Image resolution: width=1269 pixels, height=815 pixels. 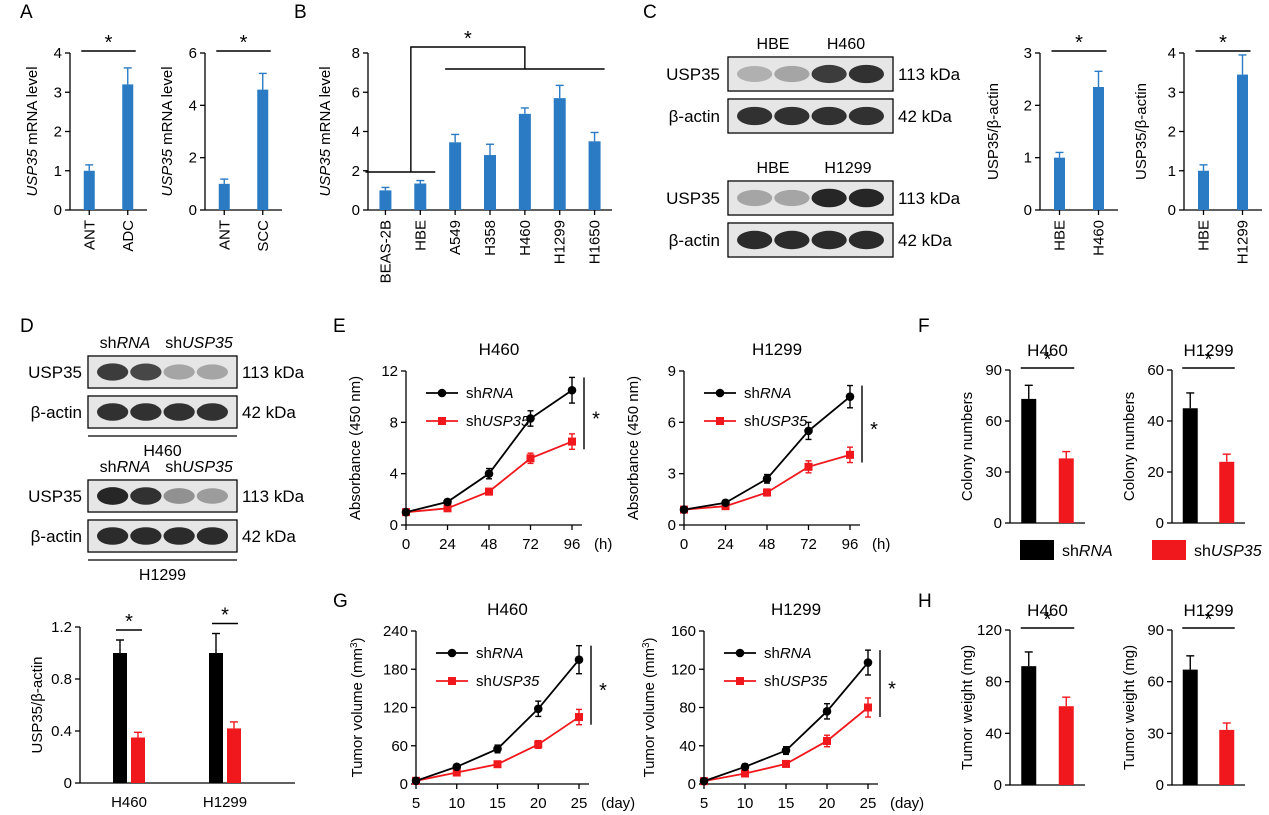 I want to click on x-tick-label: H1650, so click(x=595, y=242).